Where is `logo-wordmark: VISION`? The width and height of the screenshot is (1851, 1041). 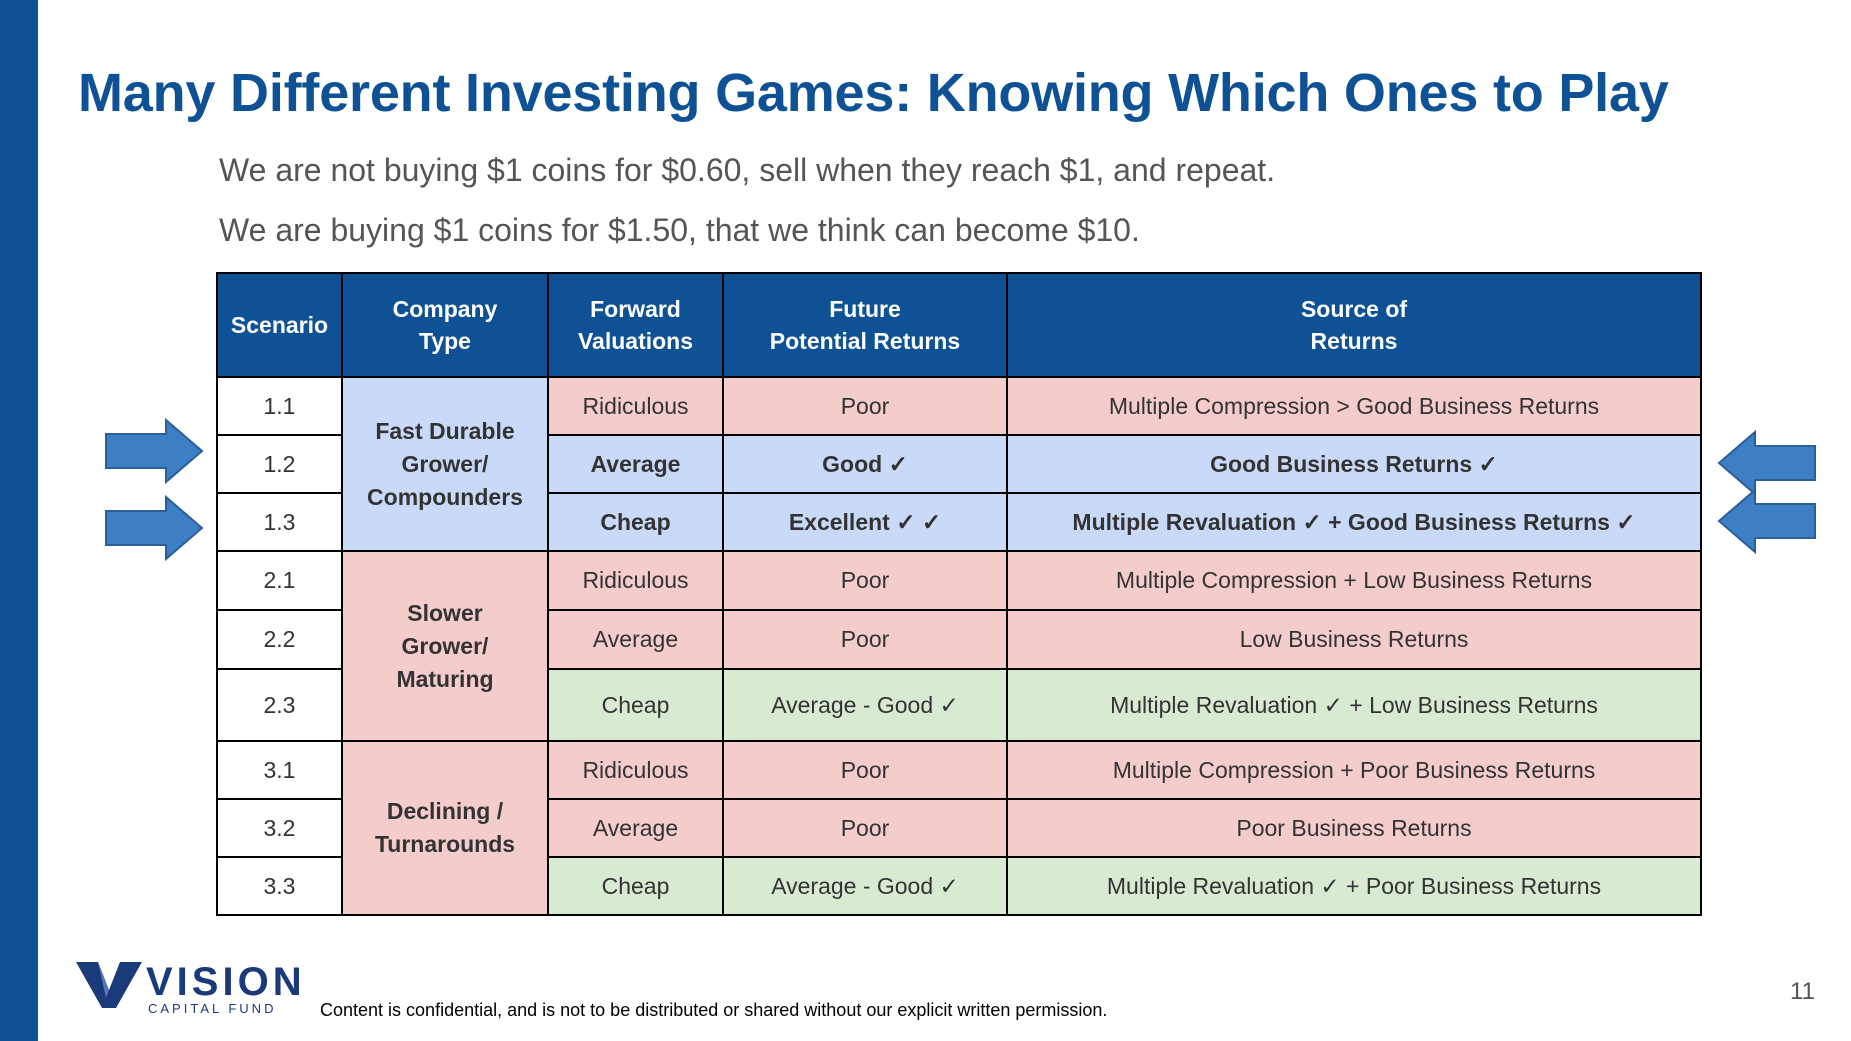
logo-wordmark: VISION is located at coordinates (226, 982).